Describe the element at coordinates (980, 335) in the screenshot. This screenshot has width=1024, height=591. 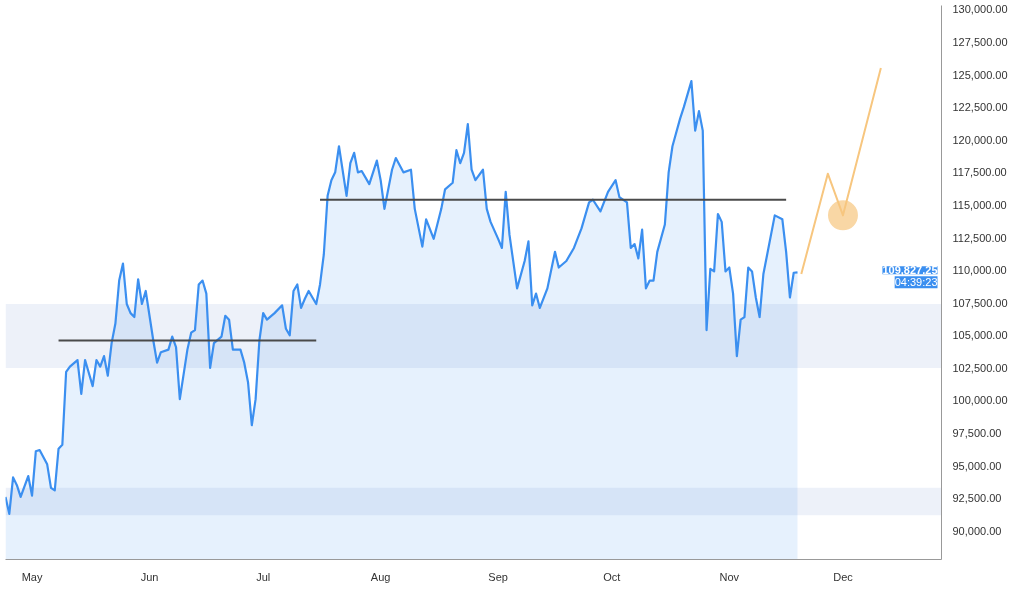
I see `y-tick-label: 105,000.00` at that location.